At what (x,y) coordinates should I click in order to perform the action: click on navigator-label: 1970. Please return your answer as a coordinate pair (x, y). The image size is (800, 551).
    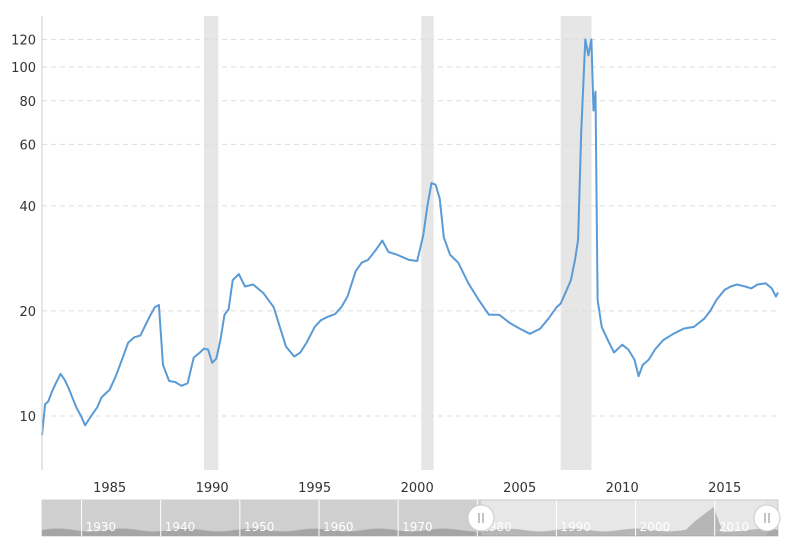
    Looking at the image, I should click on (417, 527).